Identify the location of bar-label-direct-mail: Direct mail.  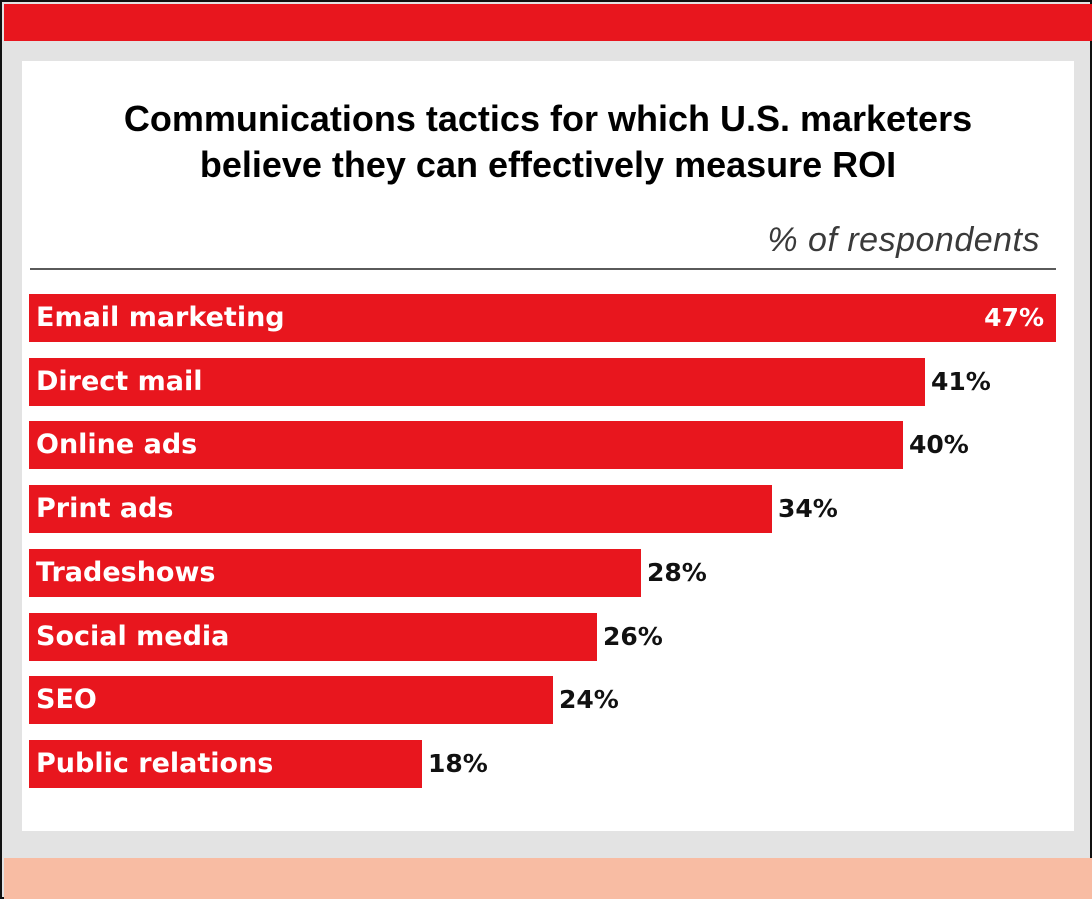
(119, 381).